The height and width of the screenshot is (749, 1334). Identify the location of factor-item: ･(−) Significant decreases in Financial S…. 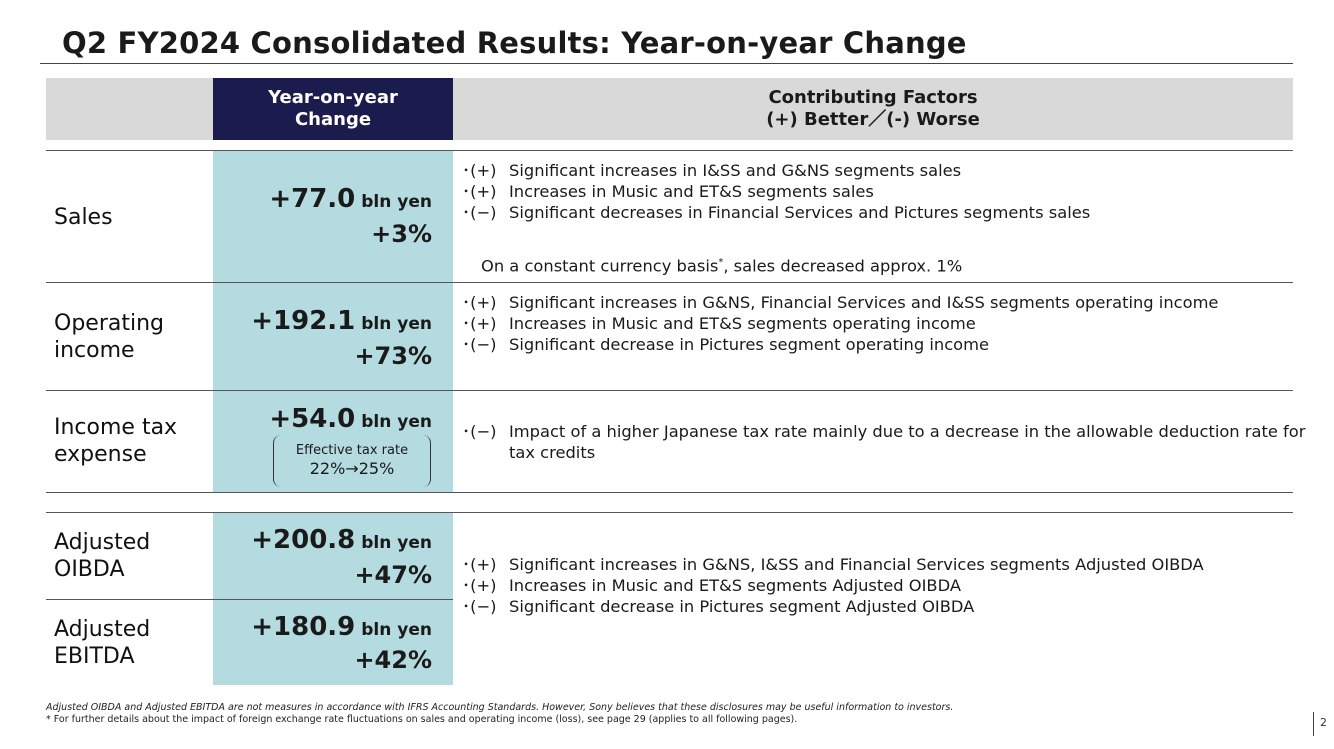
(776, 212).